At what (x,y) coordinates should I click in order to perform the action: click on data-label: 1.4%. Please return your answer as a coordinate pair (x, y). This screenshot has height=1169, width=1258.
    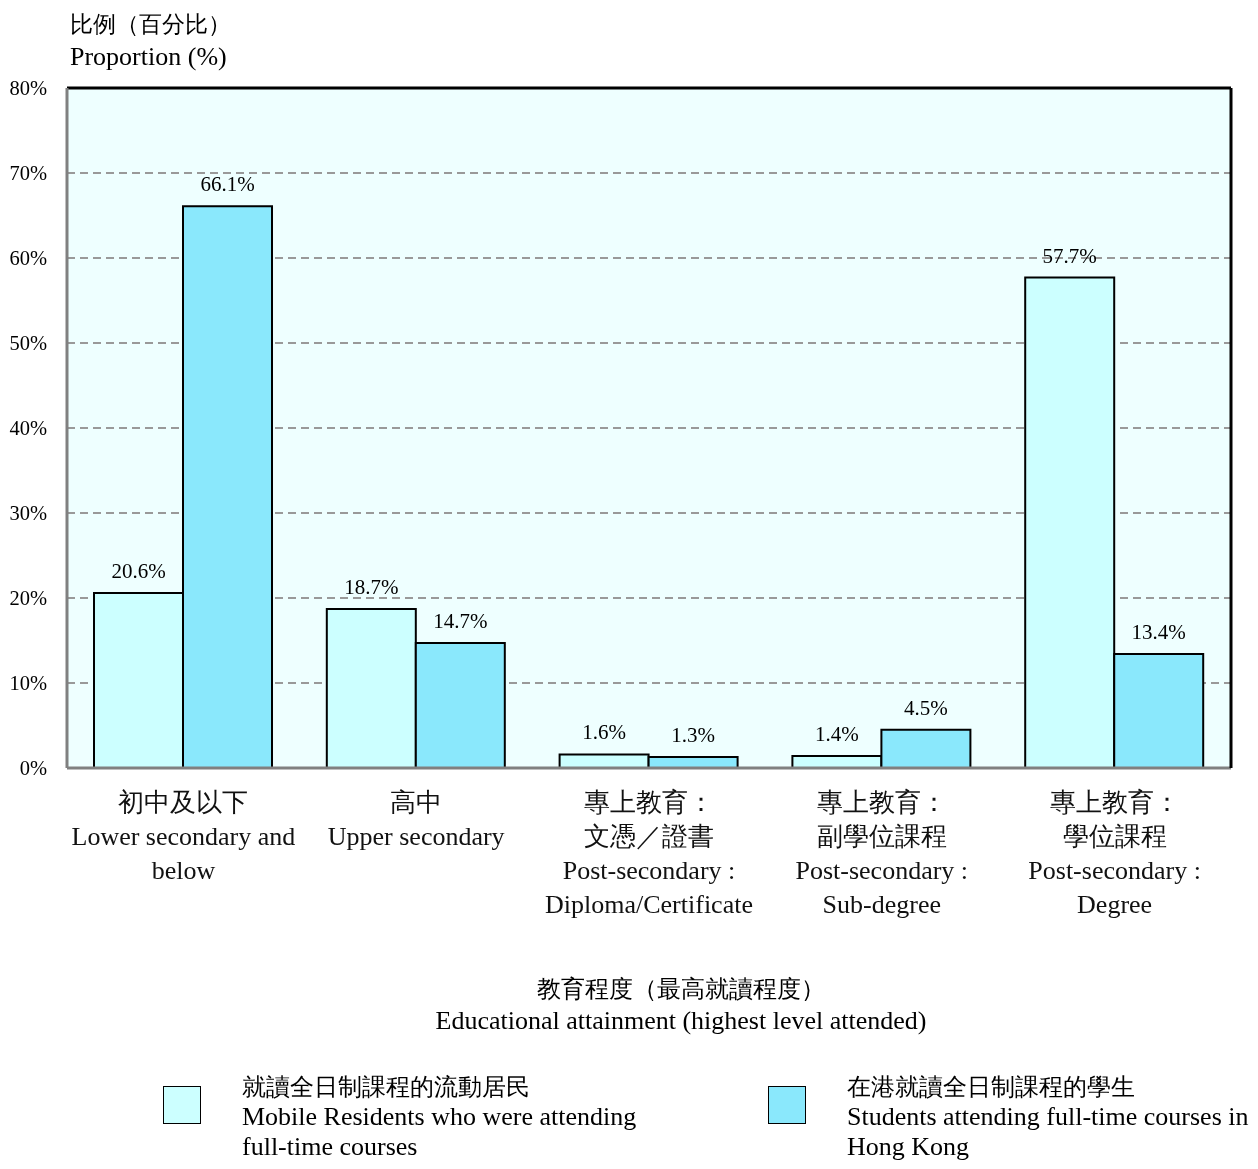
    Looking at the image, I should click on (837, 734).